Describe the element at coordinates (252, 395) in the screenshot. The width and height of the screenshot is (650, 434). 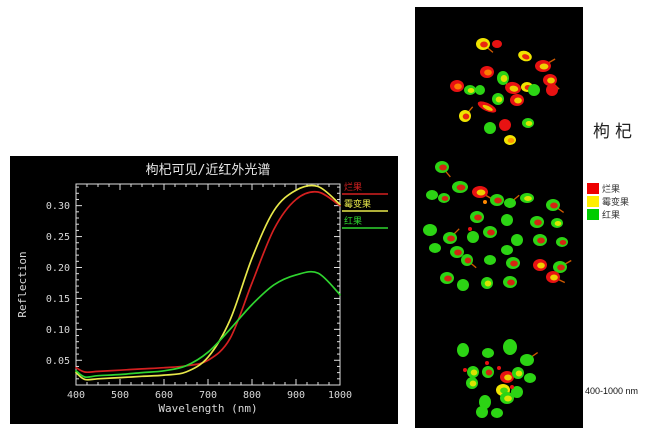
I see `x-tick-label: 800` at that location.